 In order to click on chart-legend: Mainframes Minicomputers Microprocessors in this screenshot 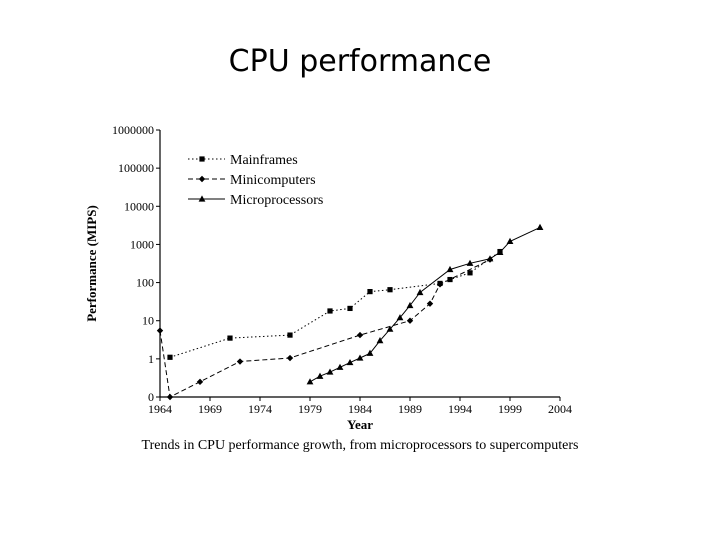, I will do `click(255, 180)`.